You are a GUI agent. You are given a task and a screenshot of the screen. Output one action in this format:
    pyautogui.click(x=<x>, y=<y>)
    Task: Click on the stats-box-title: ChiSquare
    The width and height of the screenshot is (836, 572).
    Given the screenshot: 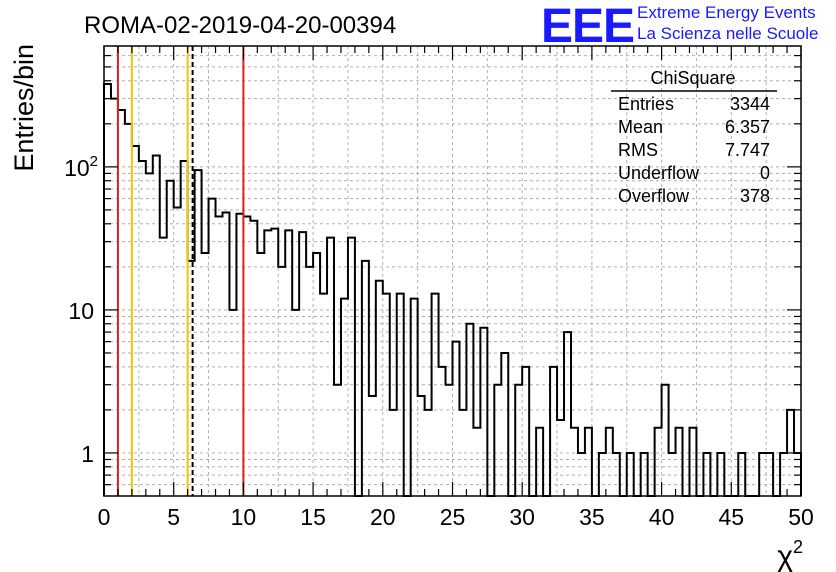 What is the action you would take?
    pyautogui.click(x=692, y=78)
    